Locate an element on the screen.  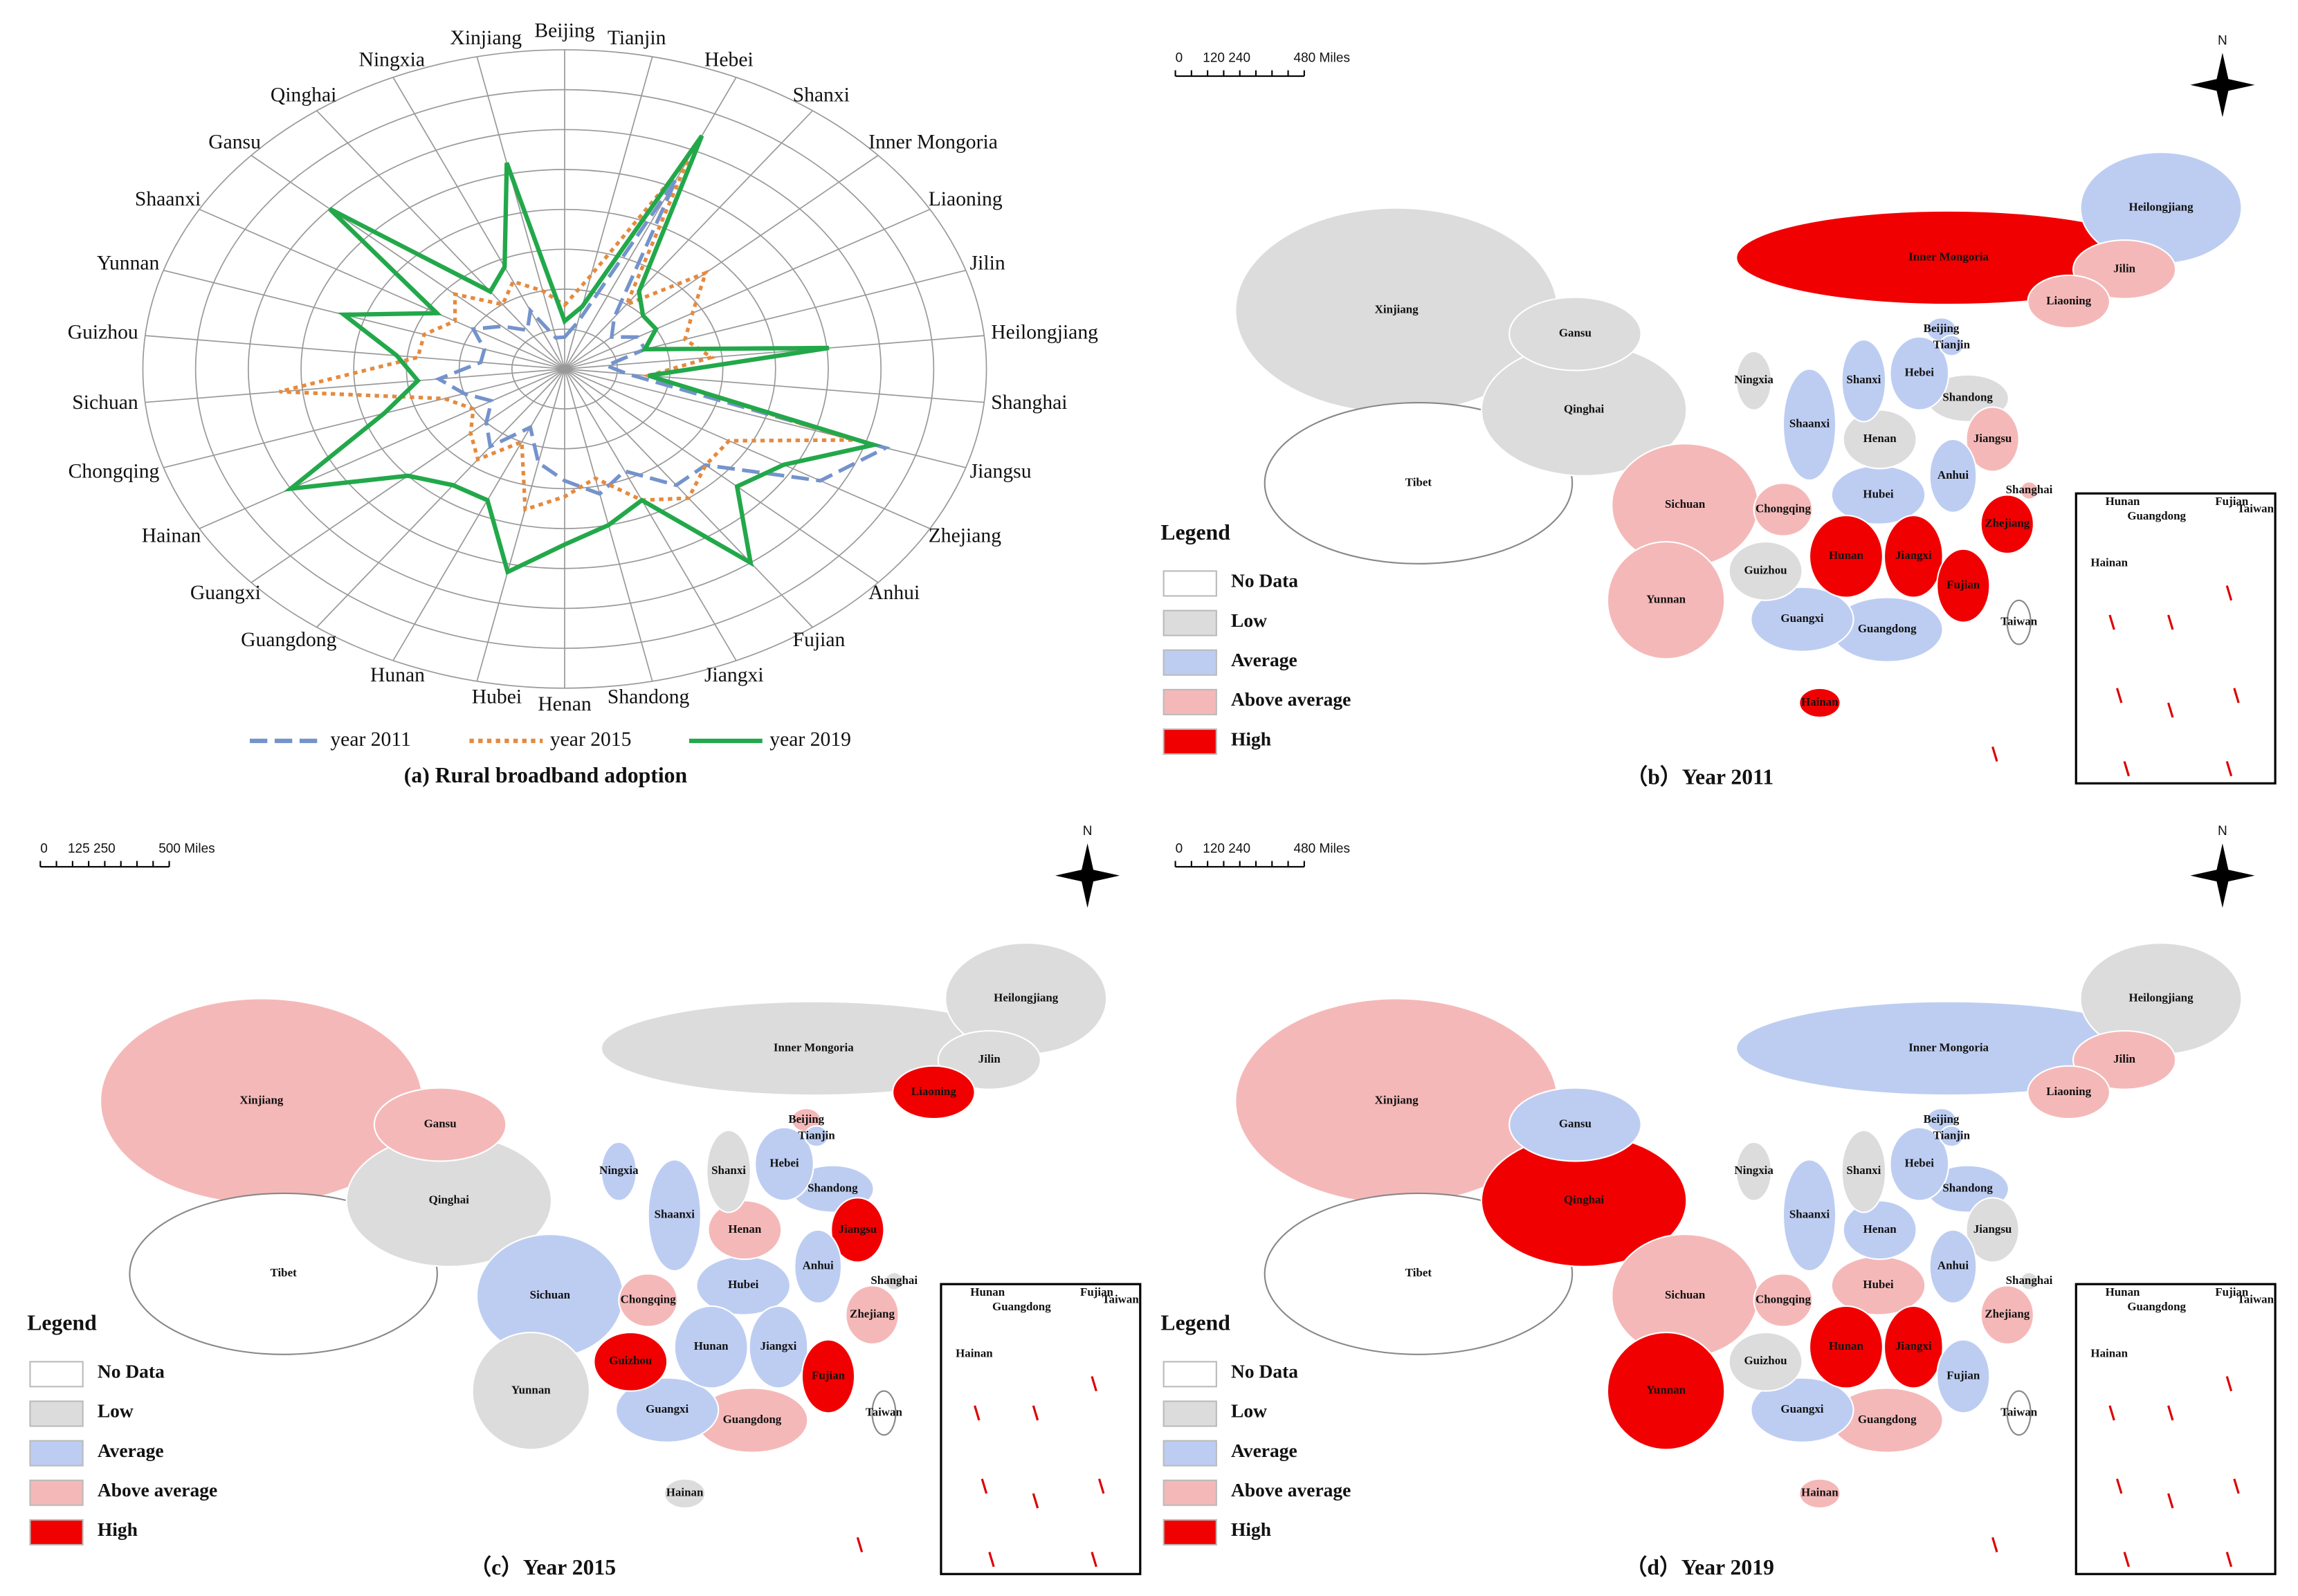
province-label: Guangdong is located at coordinates (753, 1419).